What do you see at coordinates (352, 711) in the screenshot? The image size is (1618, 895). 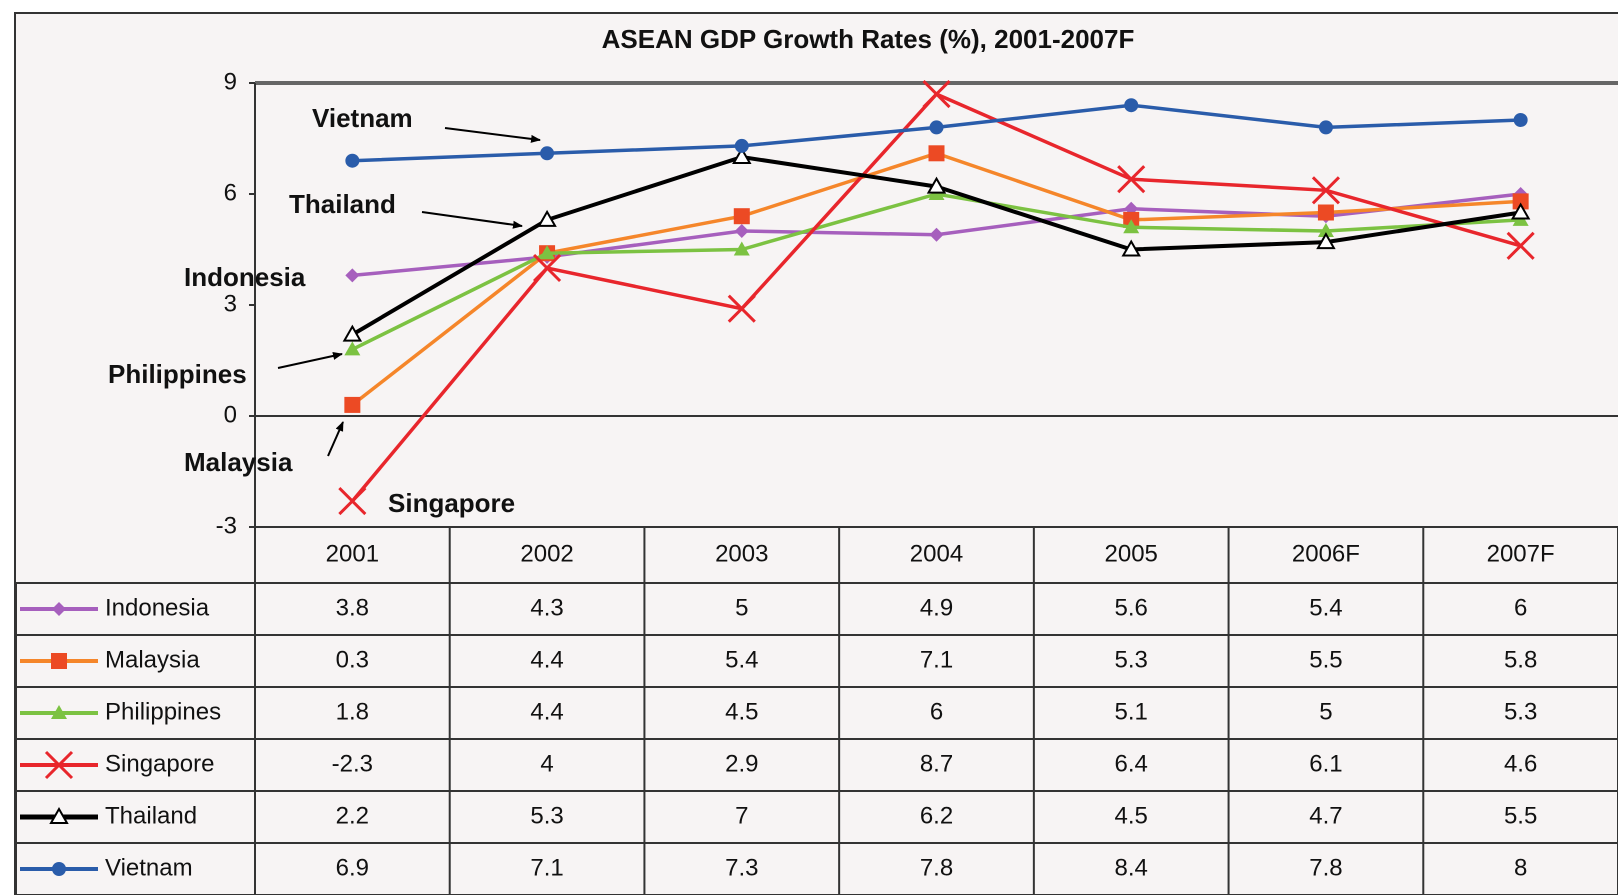 I see `table-cell: 1.8` at bounding box center [352, 711].